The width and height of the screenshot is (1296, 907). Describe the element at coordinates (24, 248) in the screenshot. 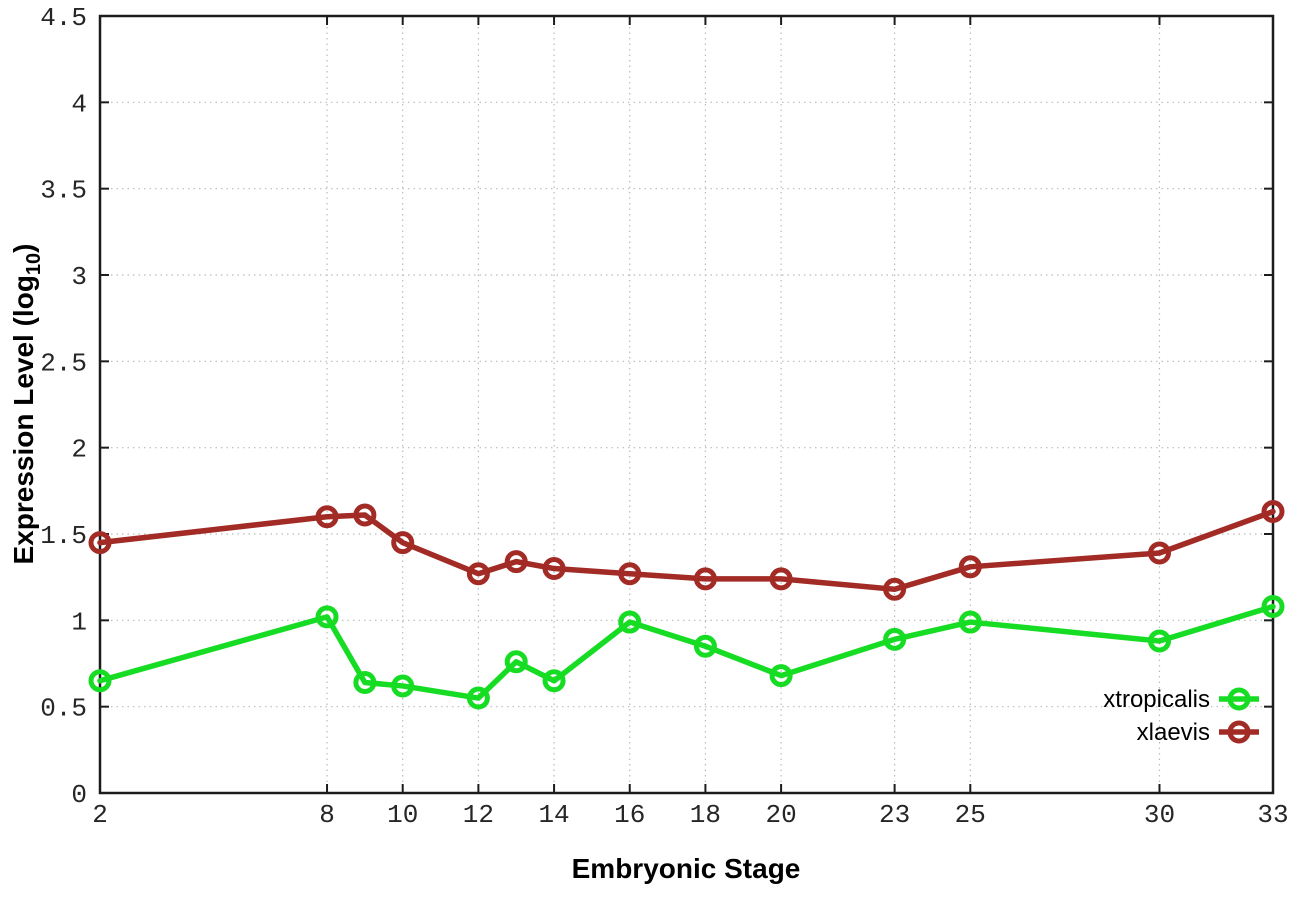

I see `y-axis-label-suffix: )` at that location.